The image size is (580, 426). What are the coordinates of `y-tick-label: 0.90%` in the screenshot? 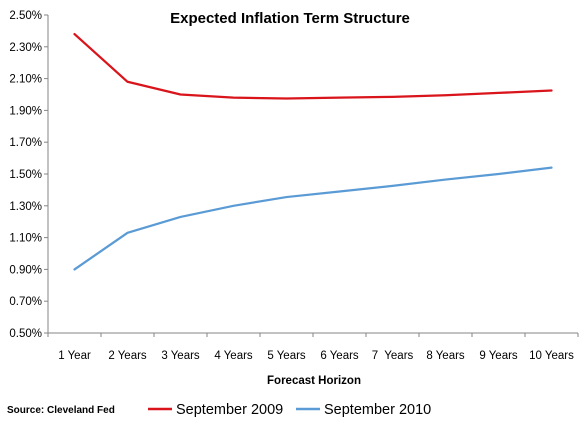 It's located at (25, 270).